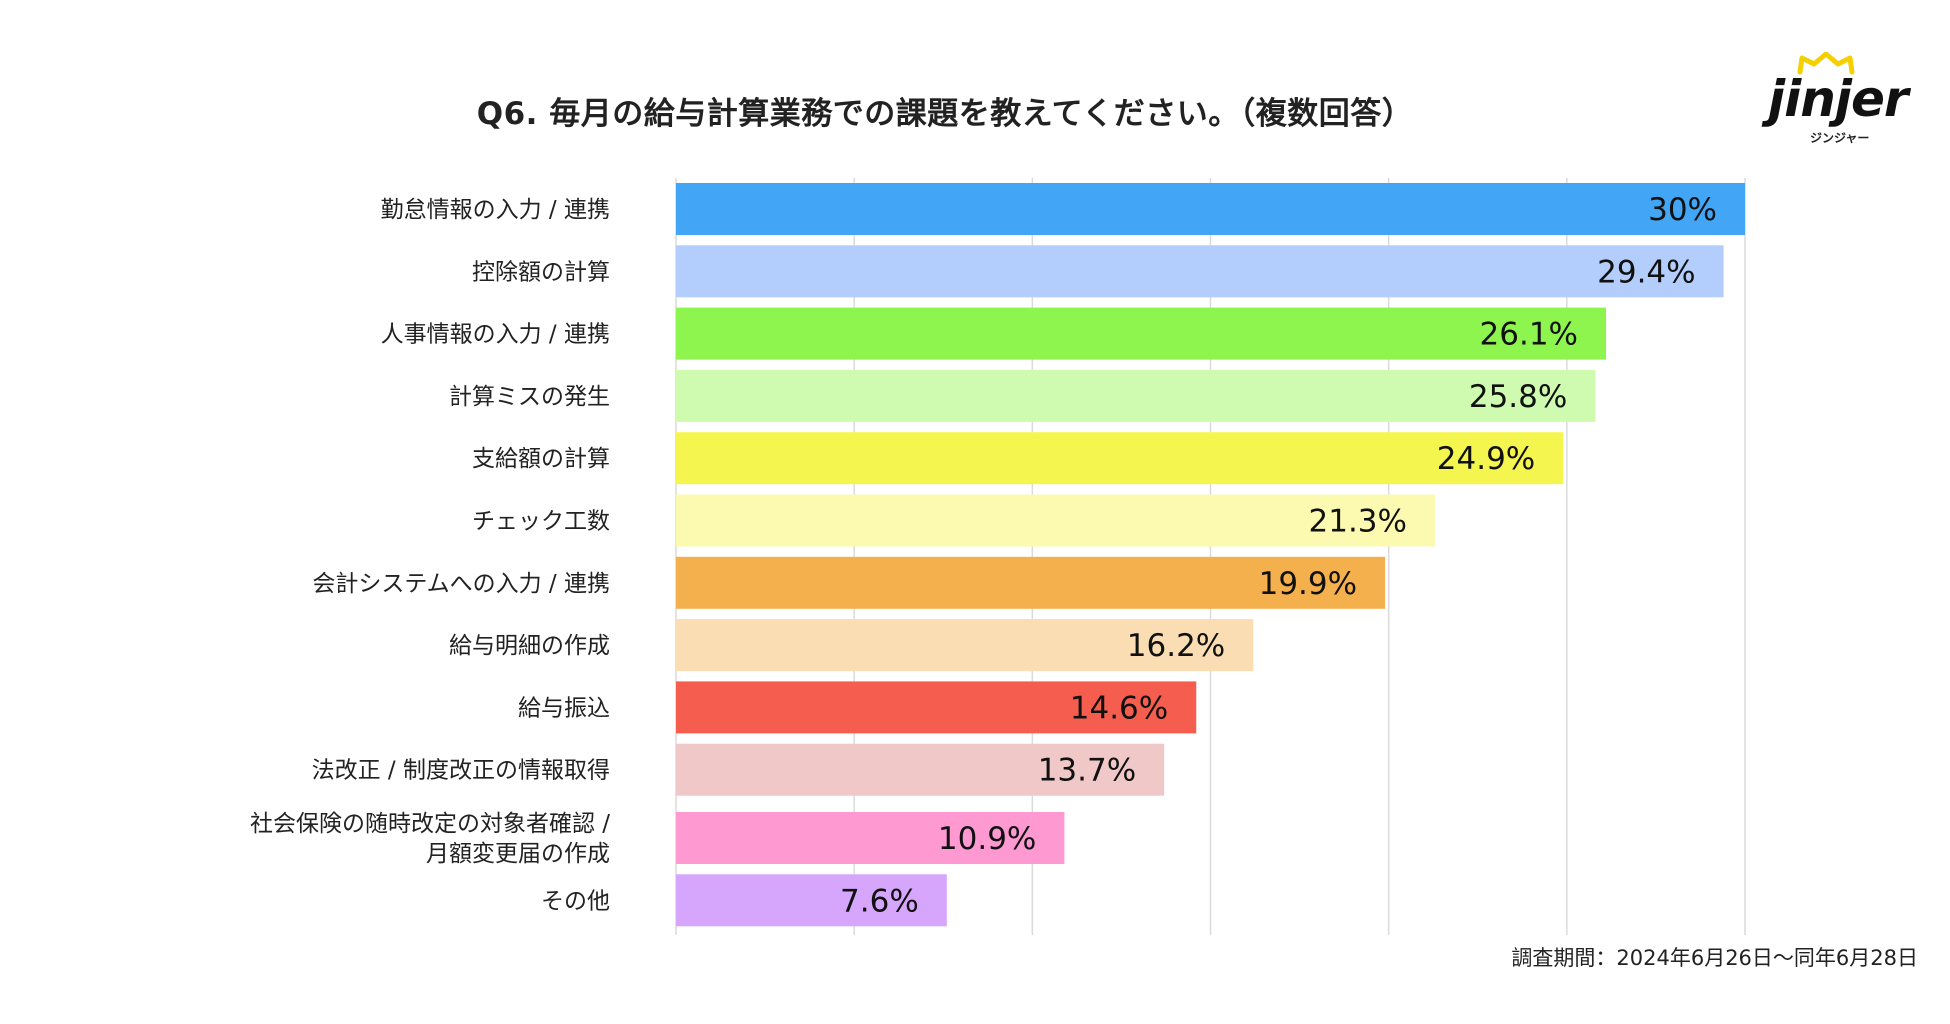 The image size is (1950, 1024). Describe the element at coordinates (529, 397) in the screenshot. I see `category-label: 計算ミスの発生` at that location.